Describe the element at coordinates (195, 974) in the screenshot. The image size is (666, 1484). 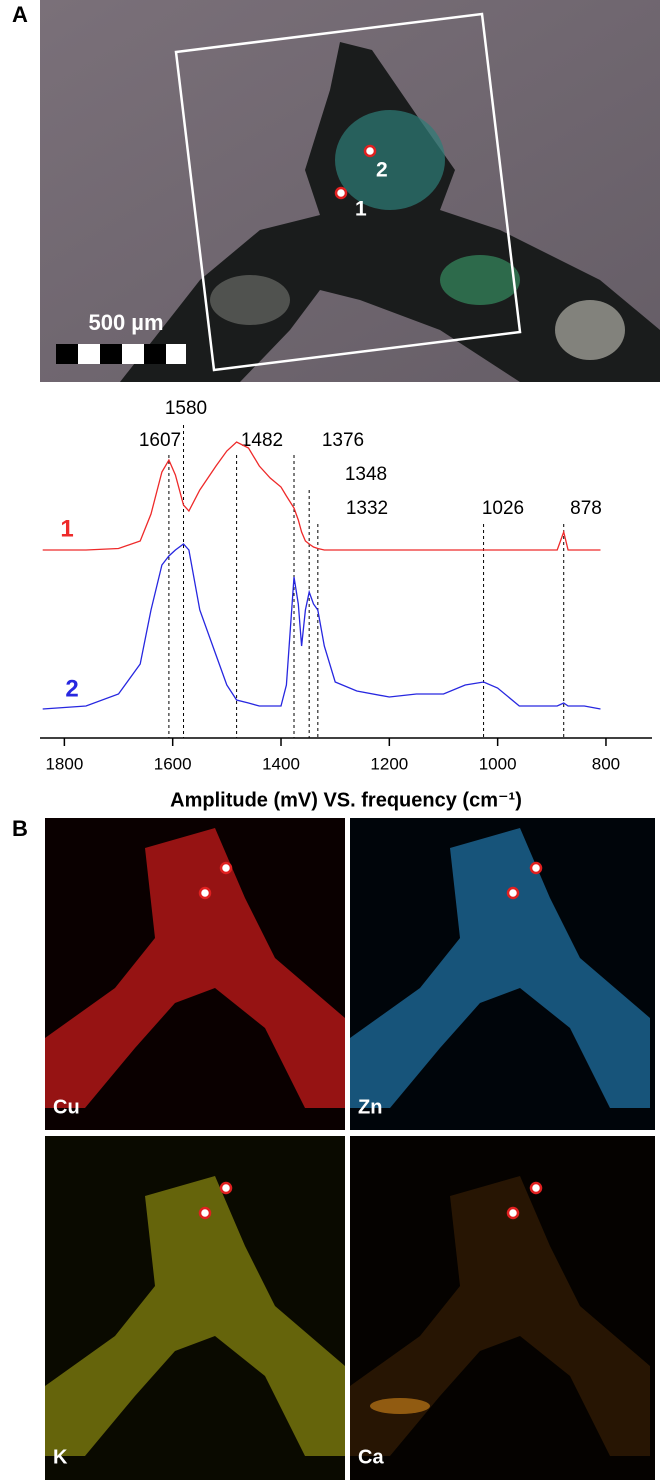
I see `map-cu: Cu` at that location.